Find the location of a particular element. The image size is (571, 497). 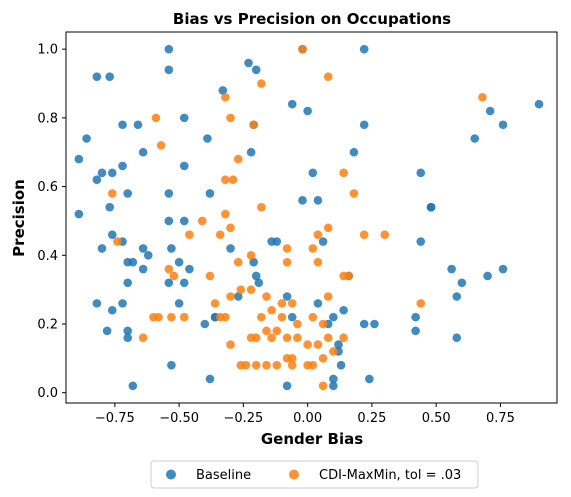

x-tick-label: −0.50 is located at coordinates (179, 418).